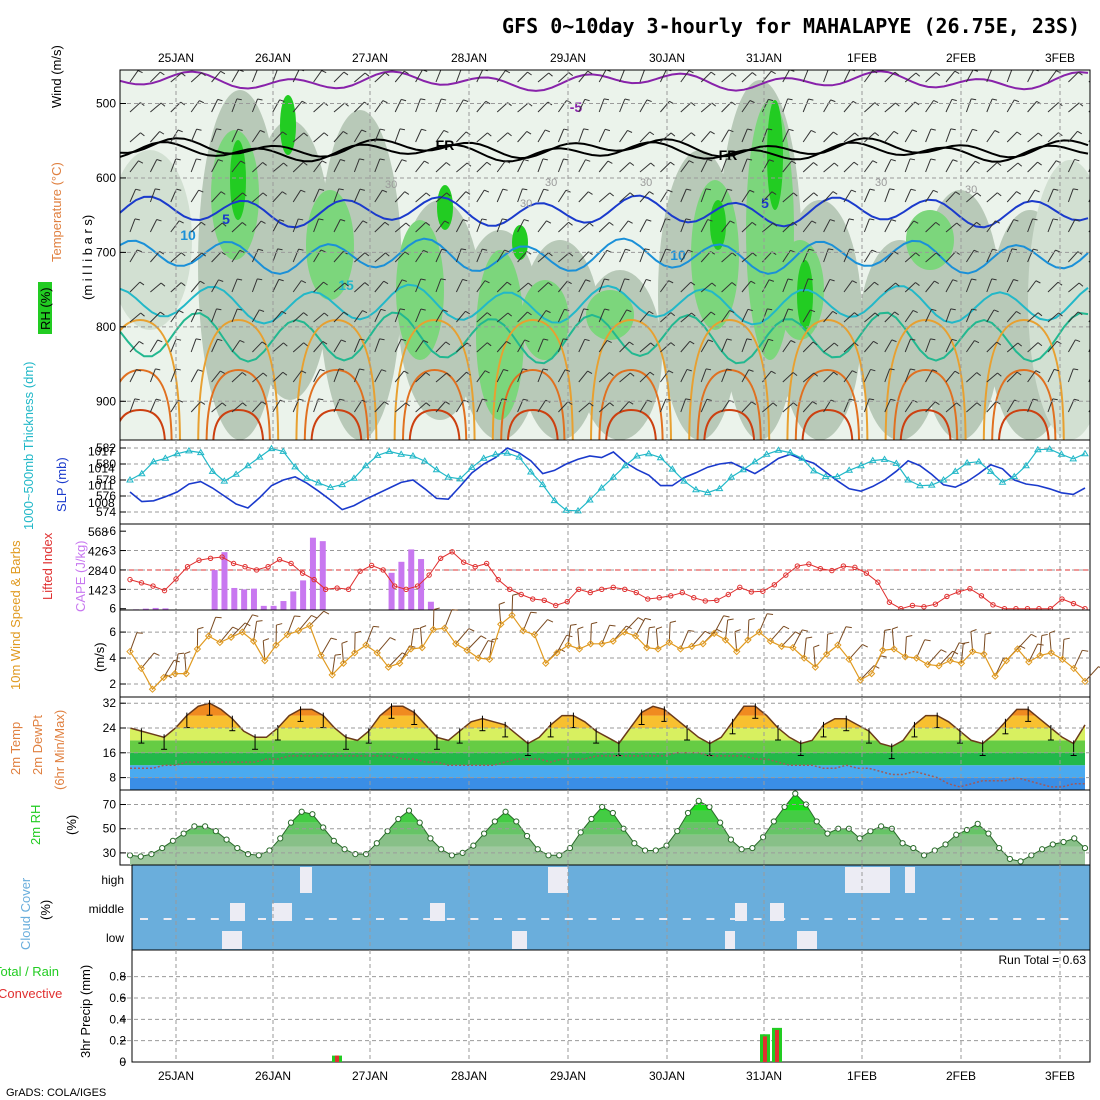 The image size is (1100, 1100). What do you see at coordinates (106, 104) in the screenshot?
I see `y-tick-label: 500` at bounding box center [106, 104].